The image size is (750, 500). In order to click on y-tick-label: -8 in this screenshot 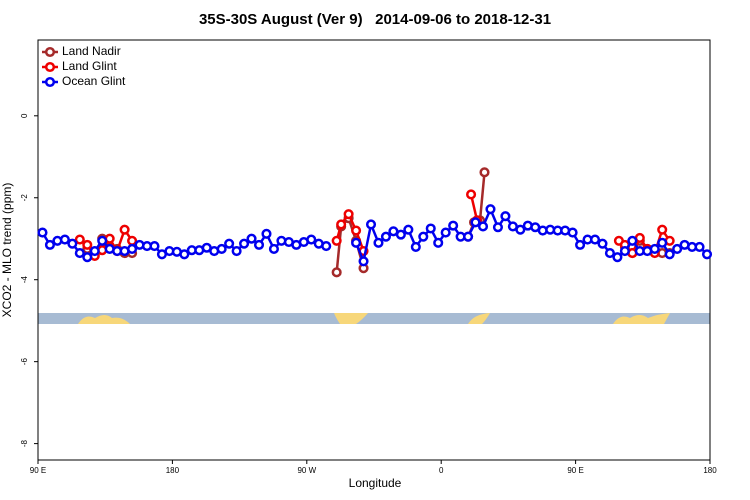, I will do `click(24, 444)`.